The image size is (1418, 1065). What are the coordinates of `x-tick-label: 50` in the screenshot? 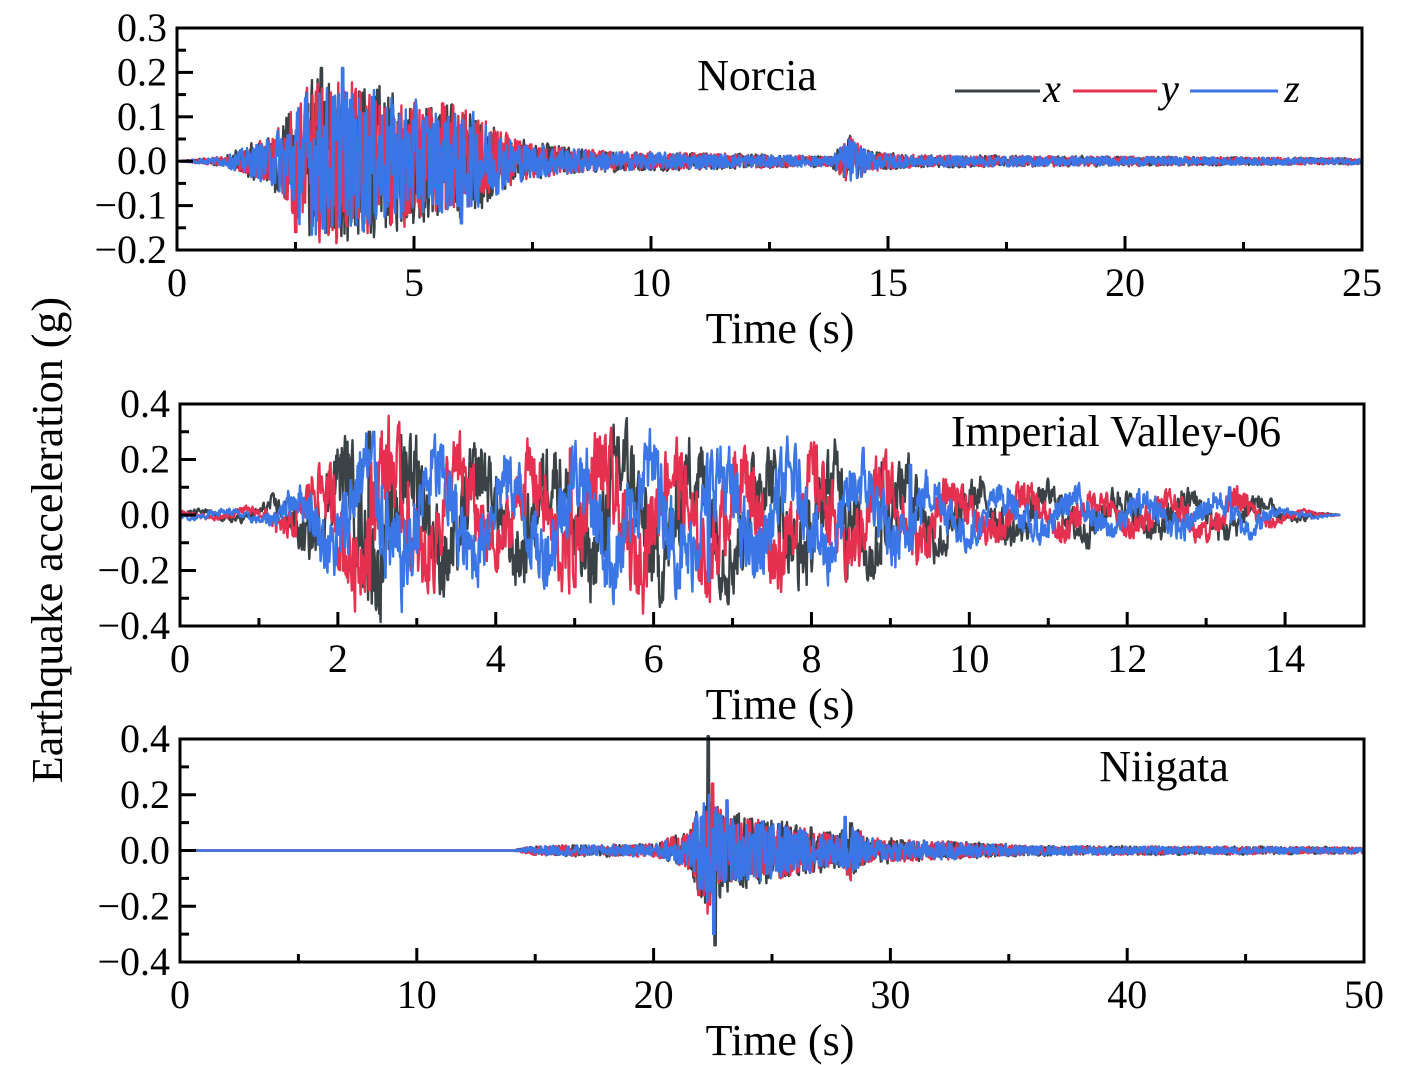 It's located at (1364, 994).